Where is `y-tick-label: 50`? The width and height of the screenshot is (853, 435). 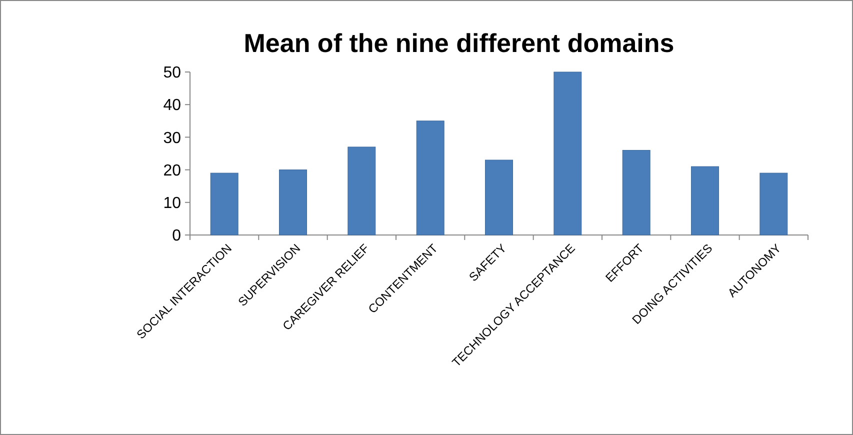 y-tick-label: 50 is located at coordinates (172, 73).